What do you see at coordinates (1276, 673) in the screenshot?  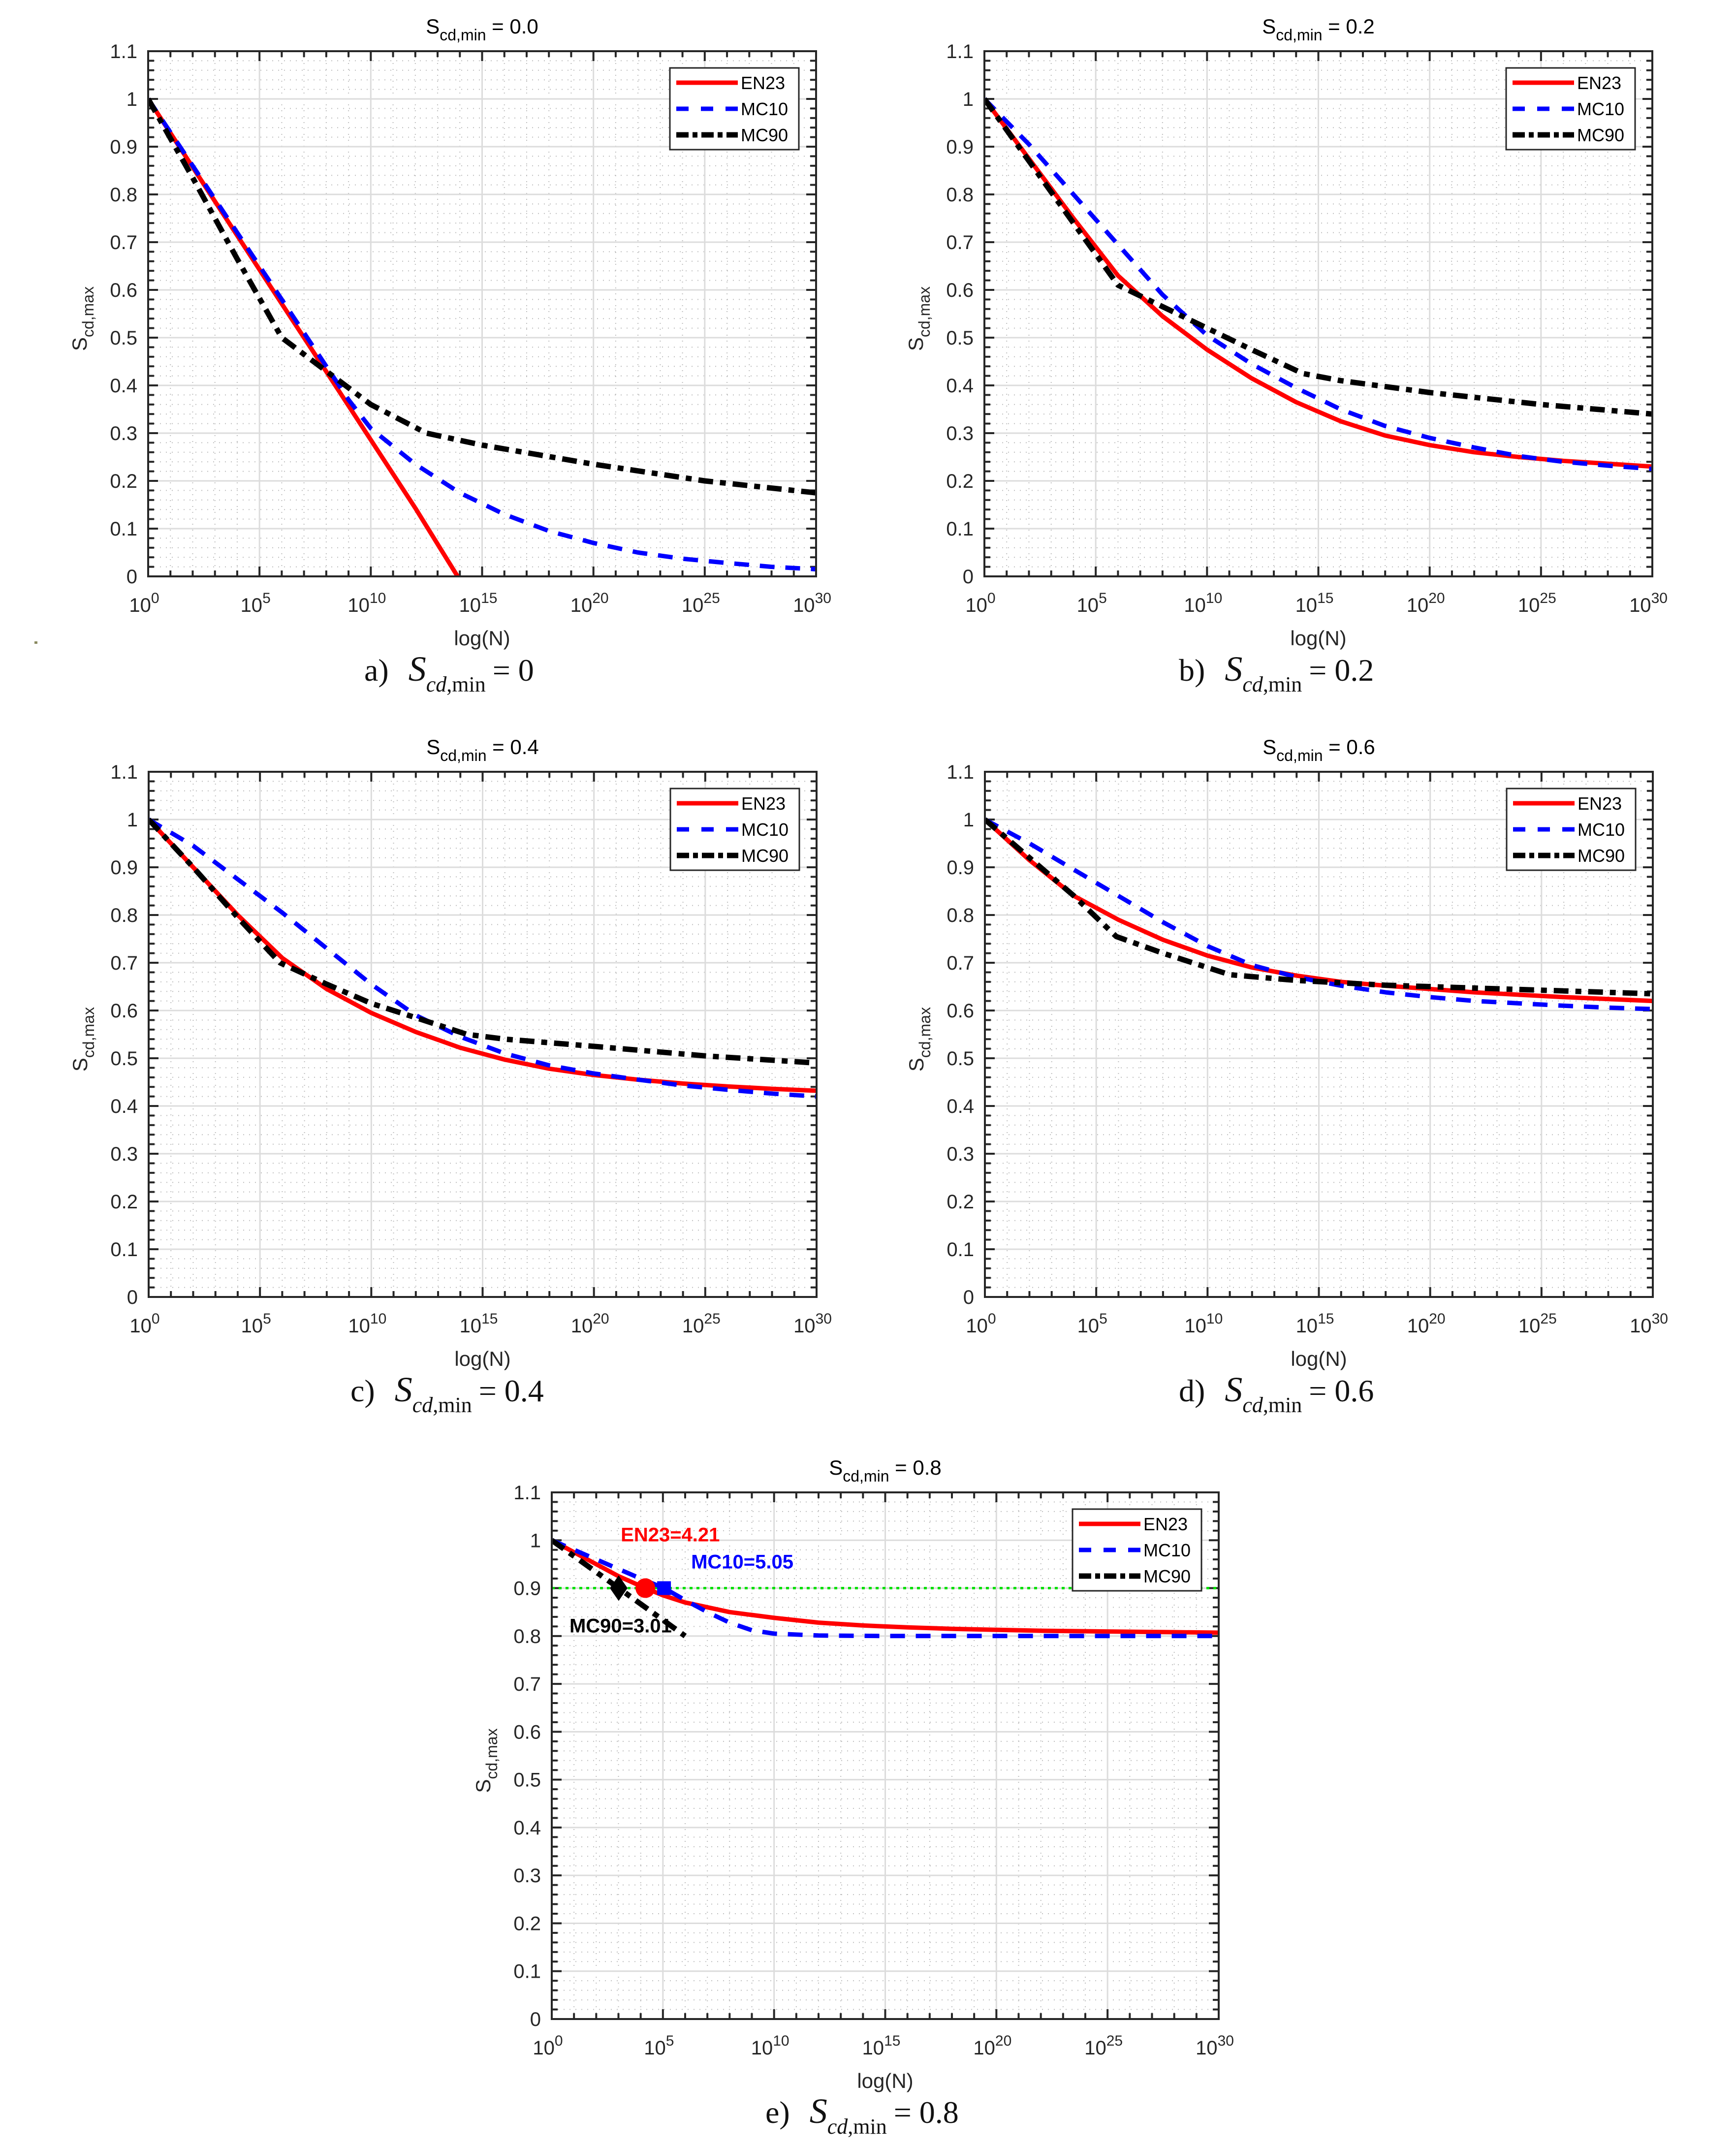 I see `caption-b: b) Scd,min = 0.2` at bounding box center [1276, 673].